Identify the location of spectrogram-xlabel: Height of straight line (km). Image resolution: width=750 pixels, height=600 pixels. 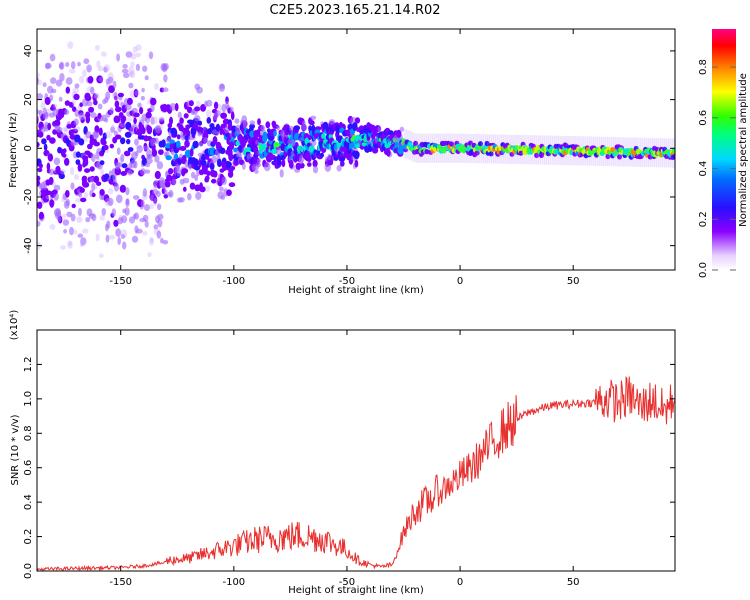
(356, 290).